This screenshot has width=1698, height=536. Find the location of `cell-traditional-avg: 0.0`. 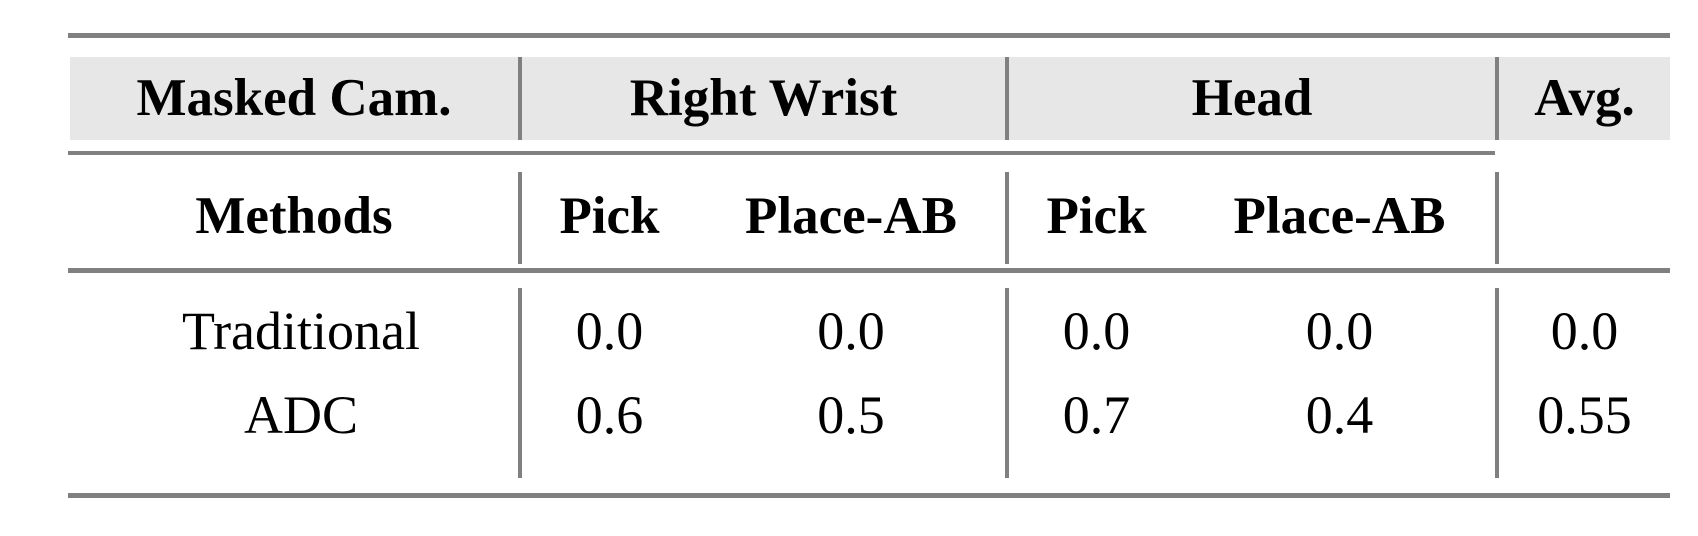

cell-traditional-avg: 0.0 is located at coordinates (1584, 331).